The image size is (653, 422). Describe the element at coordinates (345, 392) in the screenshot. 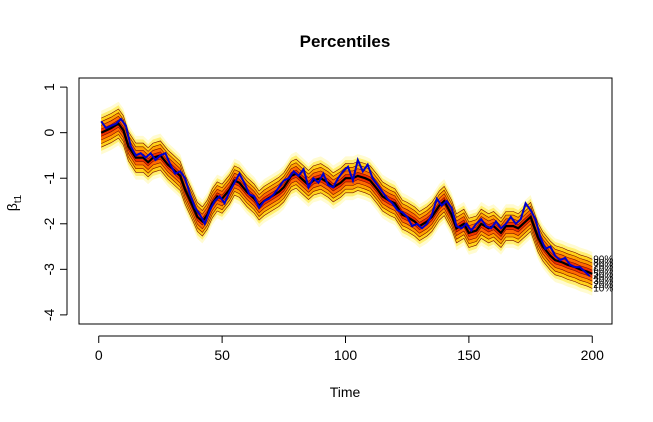

I see `x-axis-label: Time` at that location.